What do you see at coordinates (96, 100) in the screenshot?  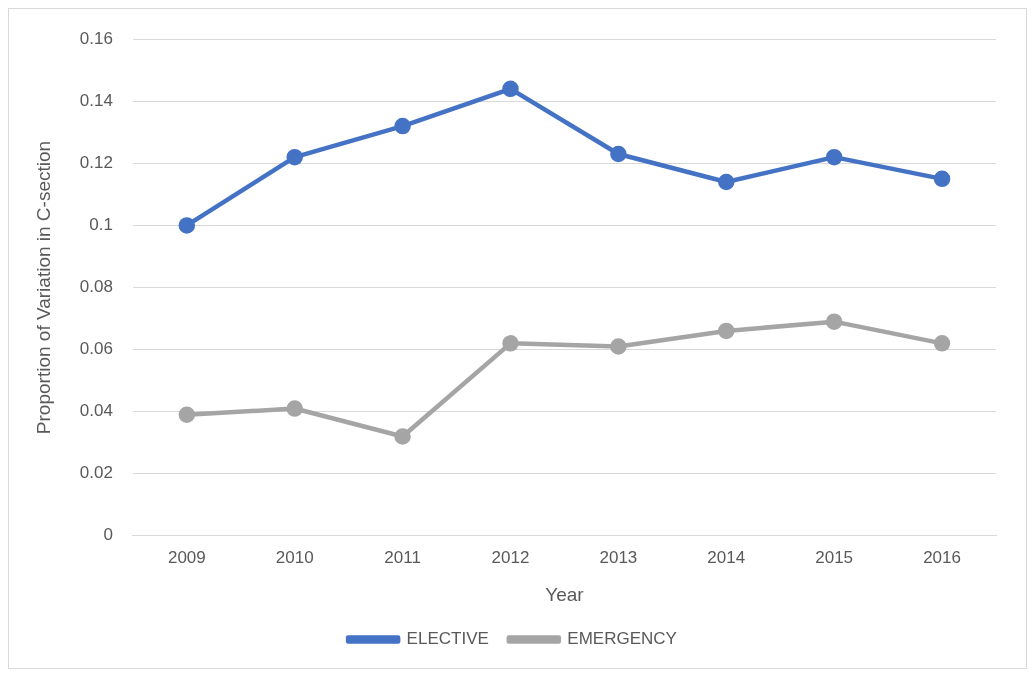 I see `y-tick-label: 0.14` at bounding box center [96, 100].